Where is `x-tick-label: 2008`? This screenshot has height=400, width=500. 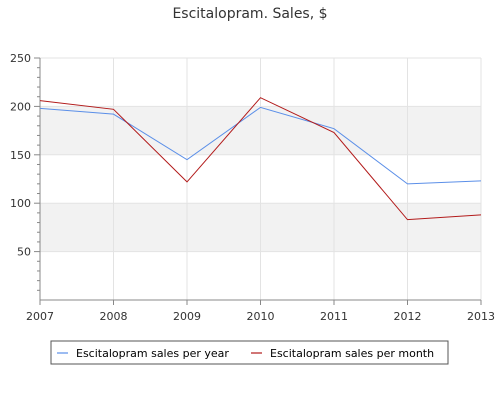 x-tick-label: 2008 is located at coordinates (114, 316).